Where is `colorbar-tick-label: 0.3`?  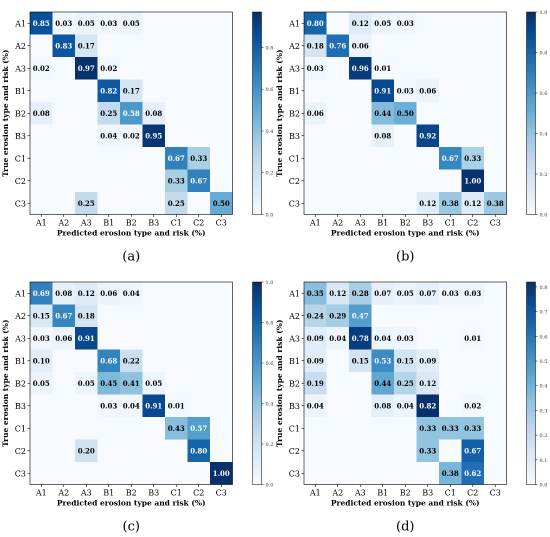
colorbar-tick-label: 0.3 is located at coordinates (544, 411).